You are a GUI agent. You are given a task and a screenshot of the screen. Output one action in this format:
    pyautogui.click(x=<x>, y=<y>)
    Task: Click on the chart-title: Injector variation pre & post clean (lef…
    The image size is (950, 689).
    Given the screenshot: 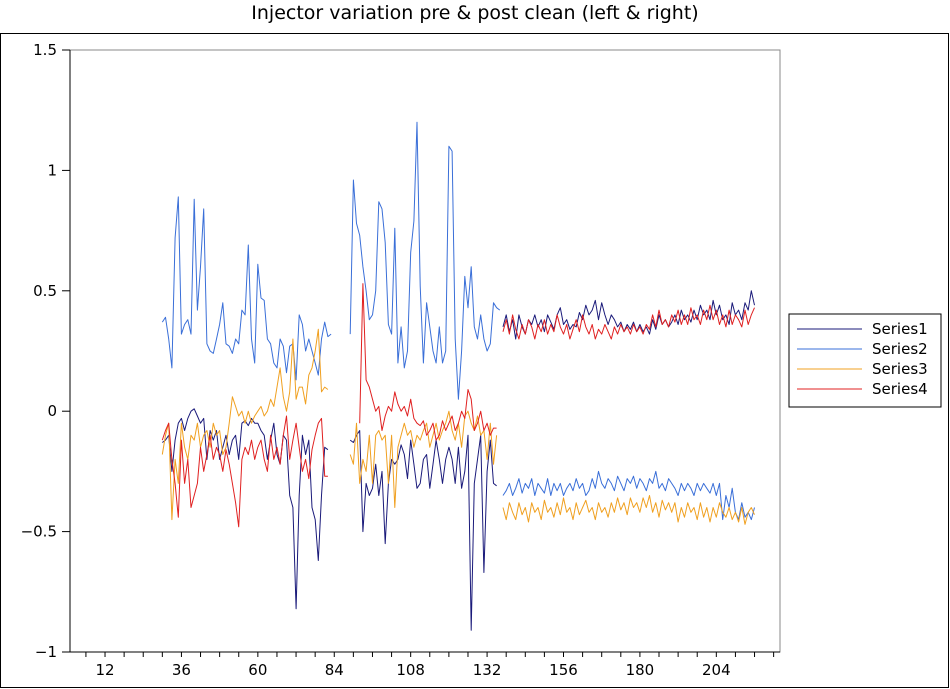 What is the action you would take?
    pyautogui.click(x=474, y=13)
    